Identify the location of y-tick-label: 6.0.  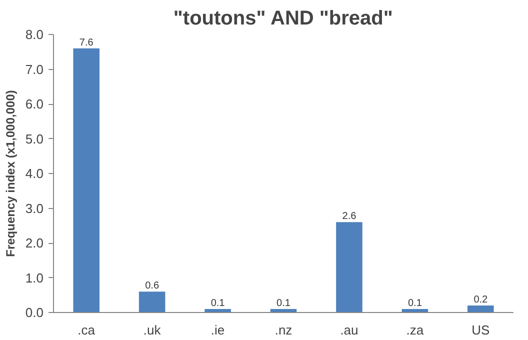
(34, 104).